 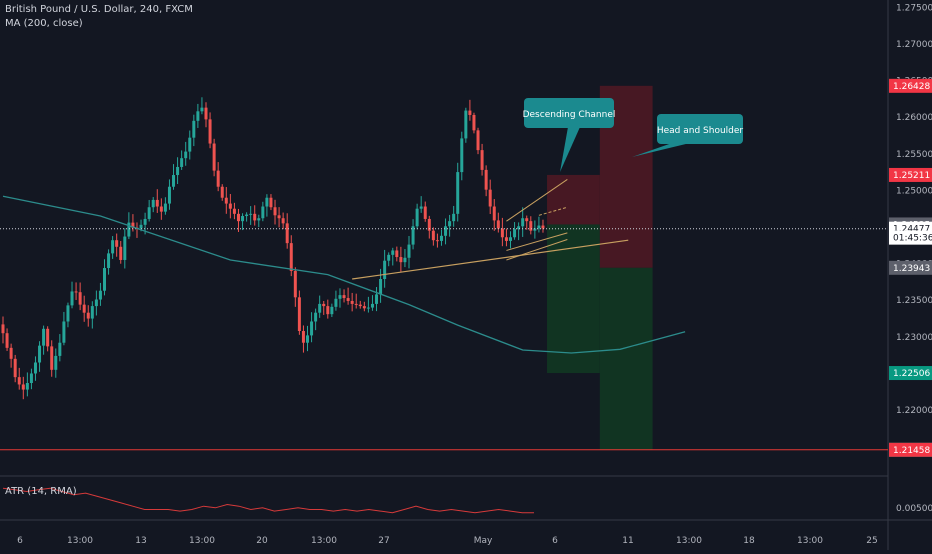 What do you see at coordinates (490, 259) in the screenshot?
I see `neckline` at bounding box center [490, 259].